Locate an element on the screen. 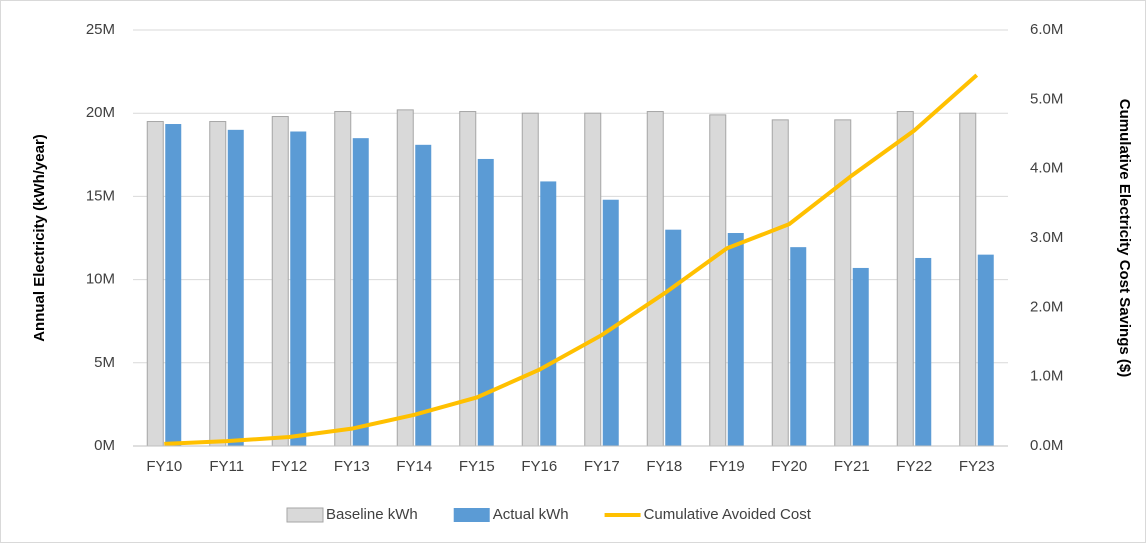 The height and width of the screenshot is (548, 1146). x-tick-label: FY13 is located at coordinates (352, 466).